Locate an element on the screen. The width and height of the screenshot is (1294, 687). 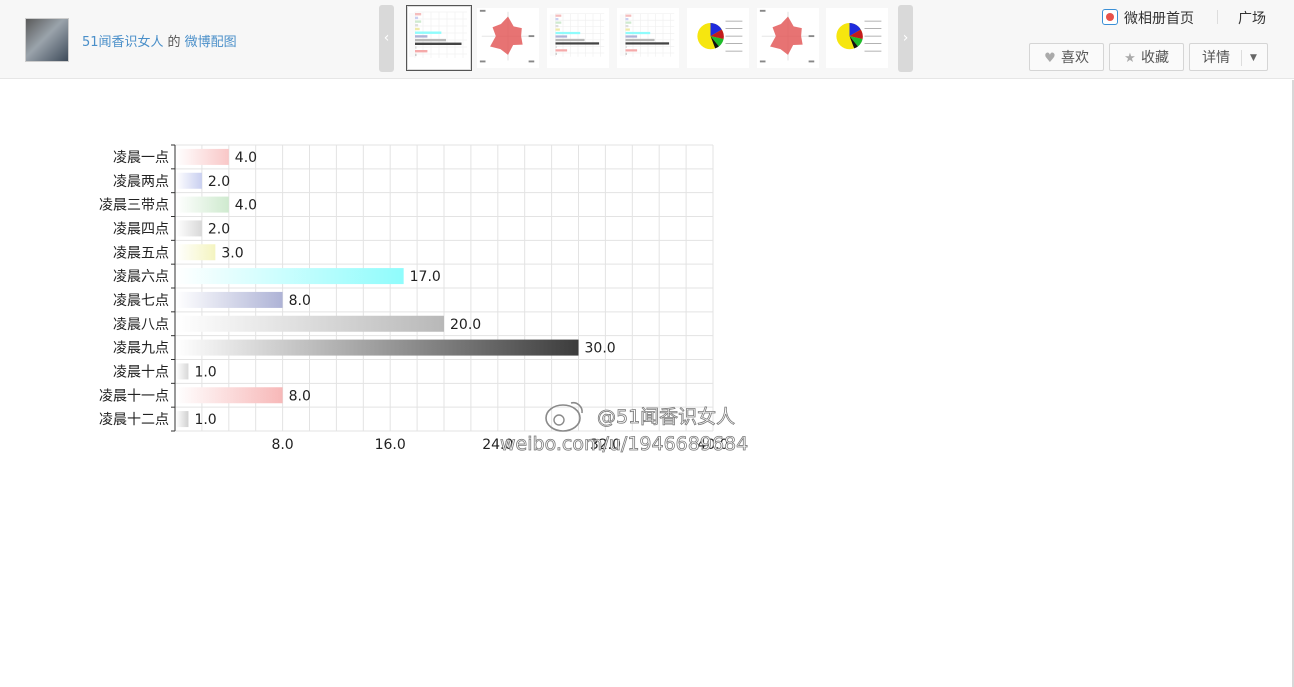
category-label: 凌晨六点 is located at coordinates (141, 277).